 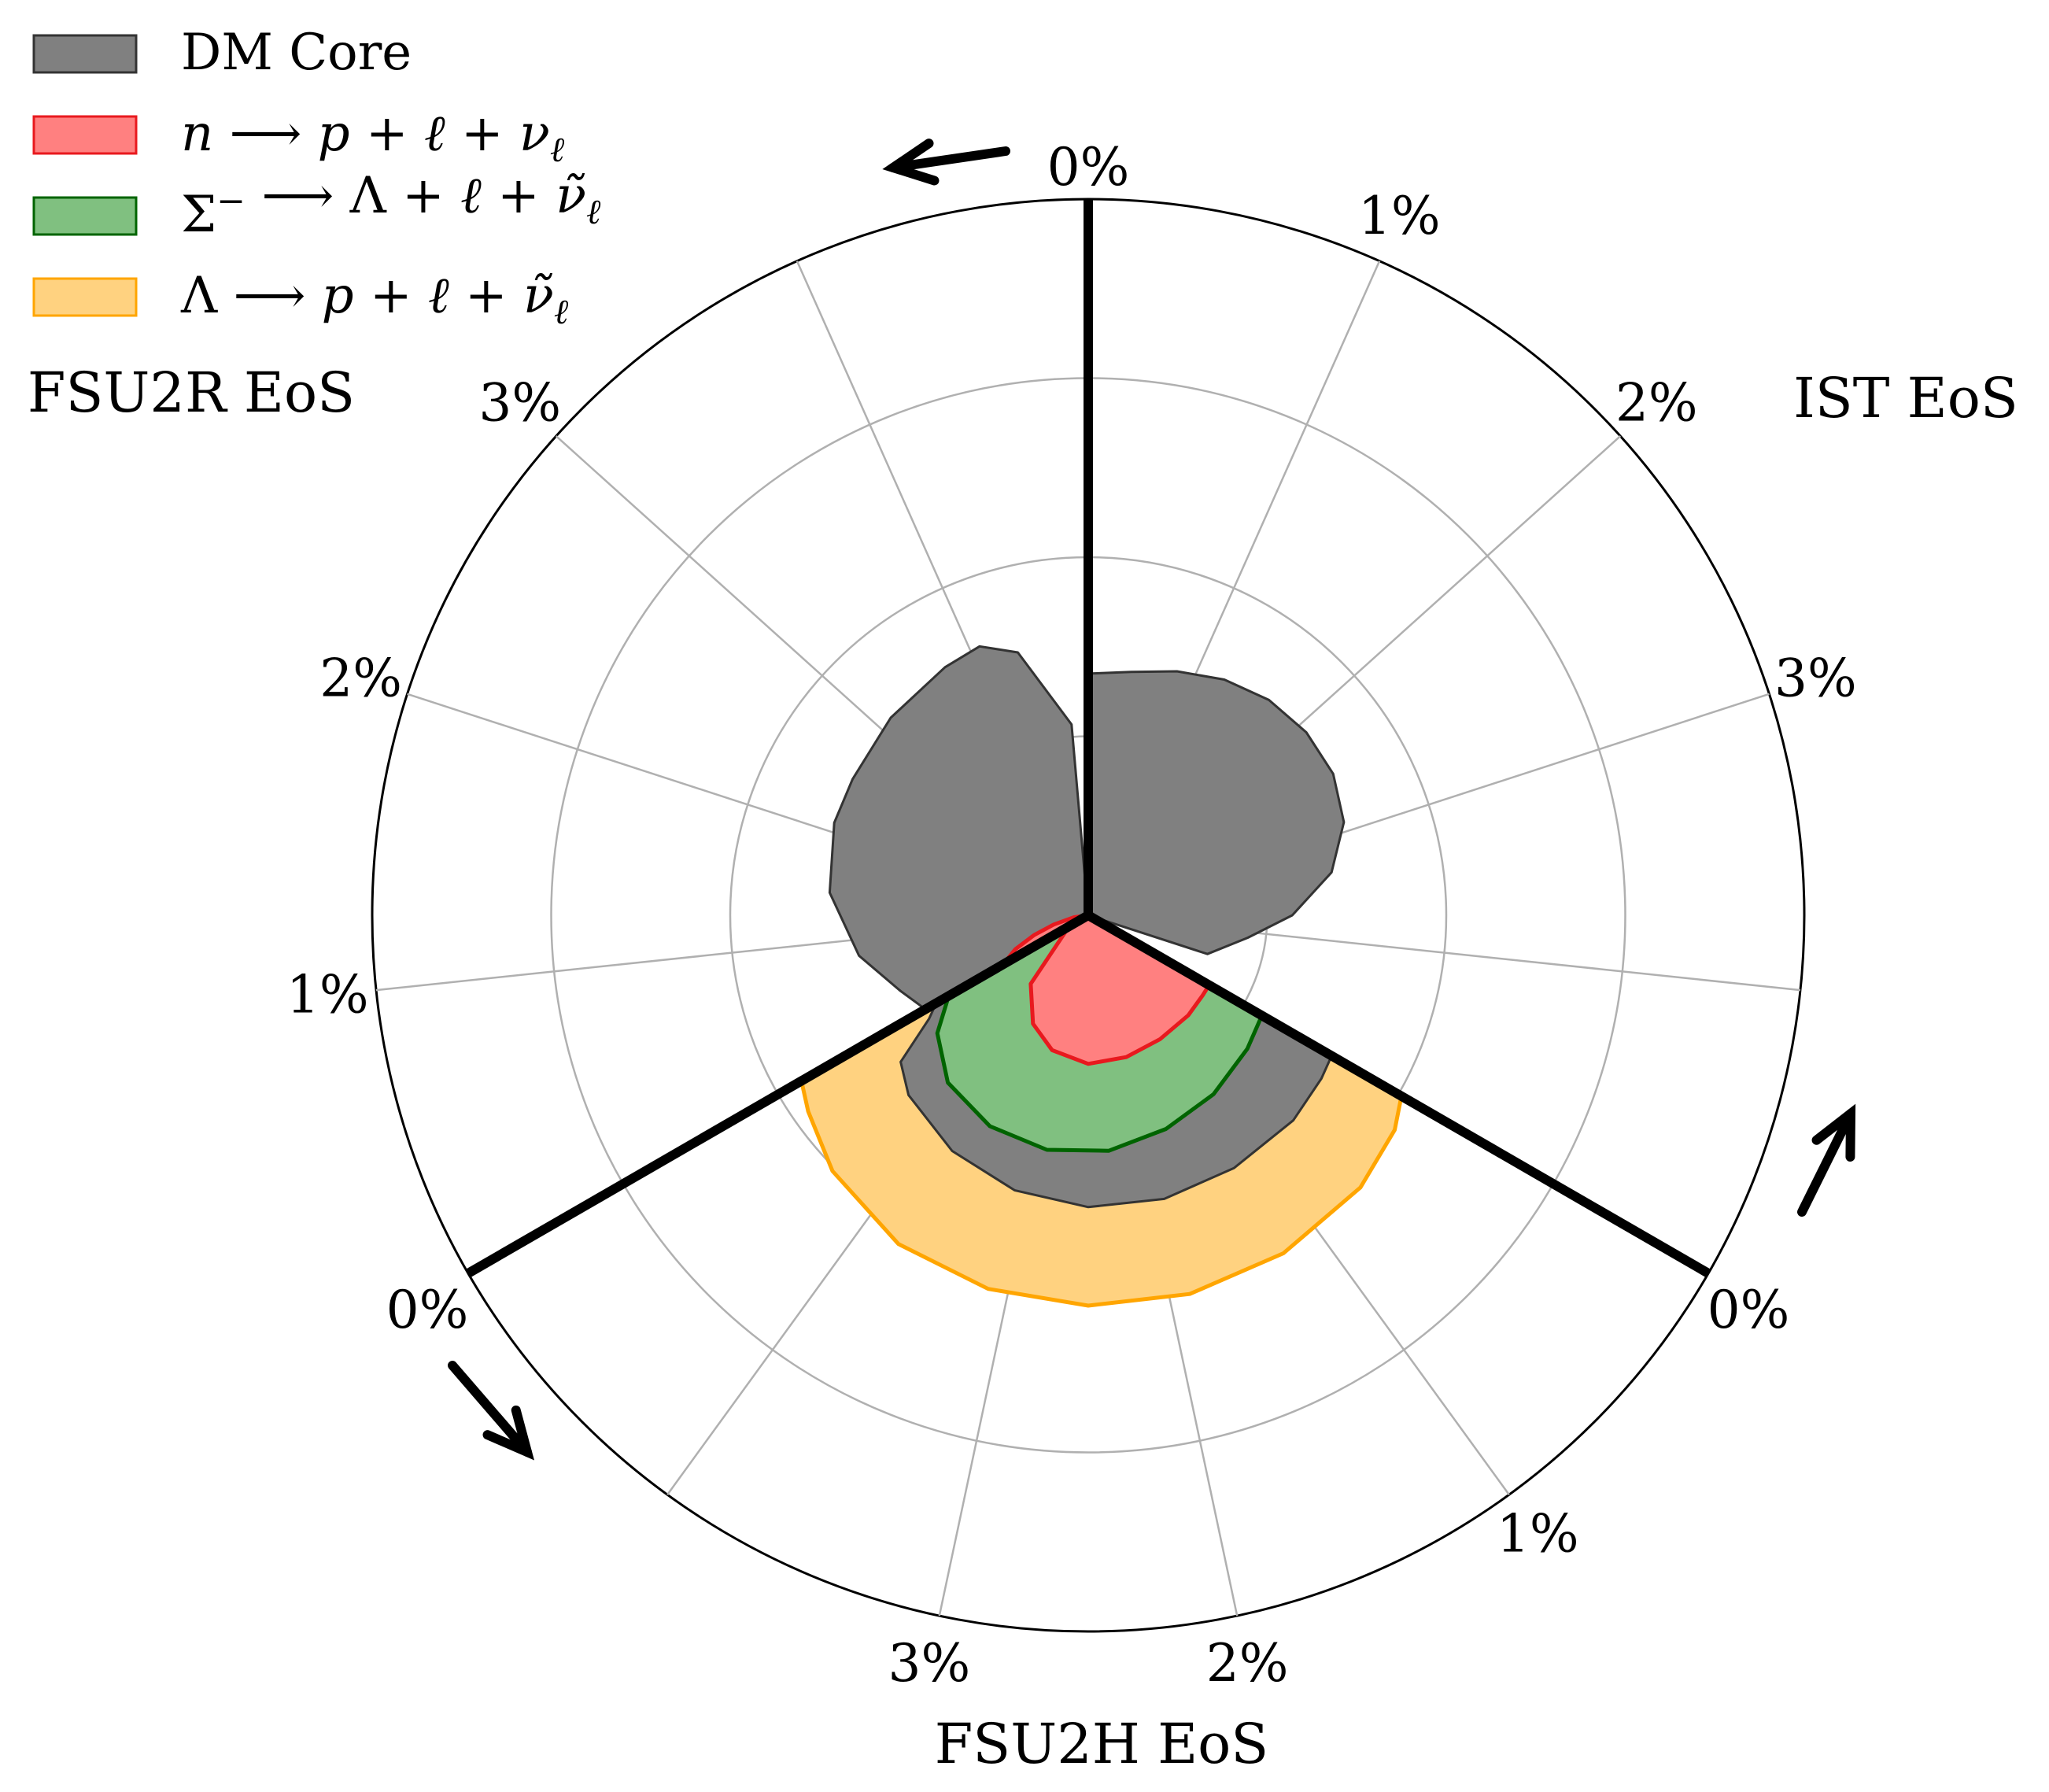 I want to click on arrow-left-head, so click(x=508, y=1433).